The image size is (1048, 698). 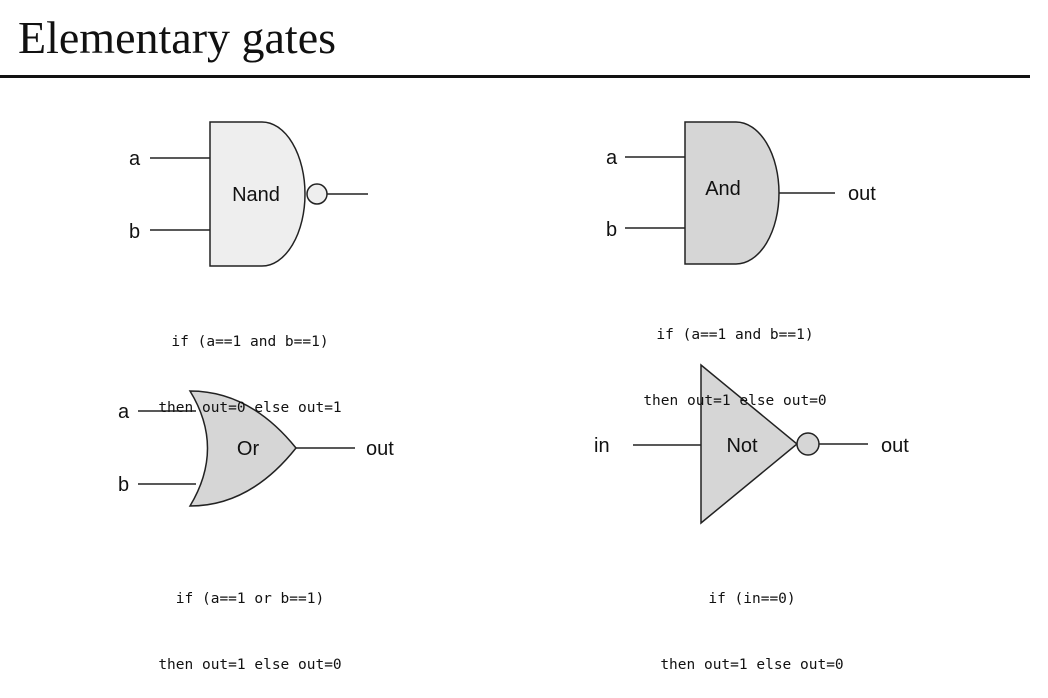 What do you see at coordinates (612, 158) in the screenshot?
I see `and-input-a-label: a` at bounding box center [612, 158].